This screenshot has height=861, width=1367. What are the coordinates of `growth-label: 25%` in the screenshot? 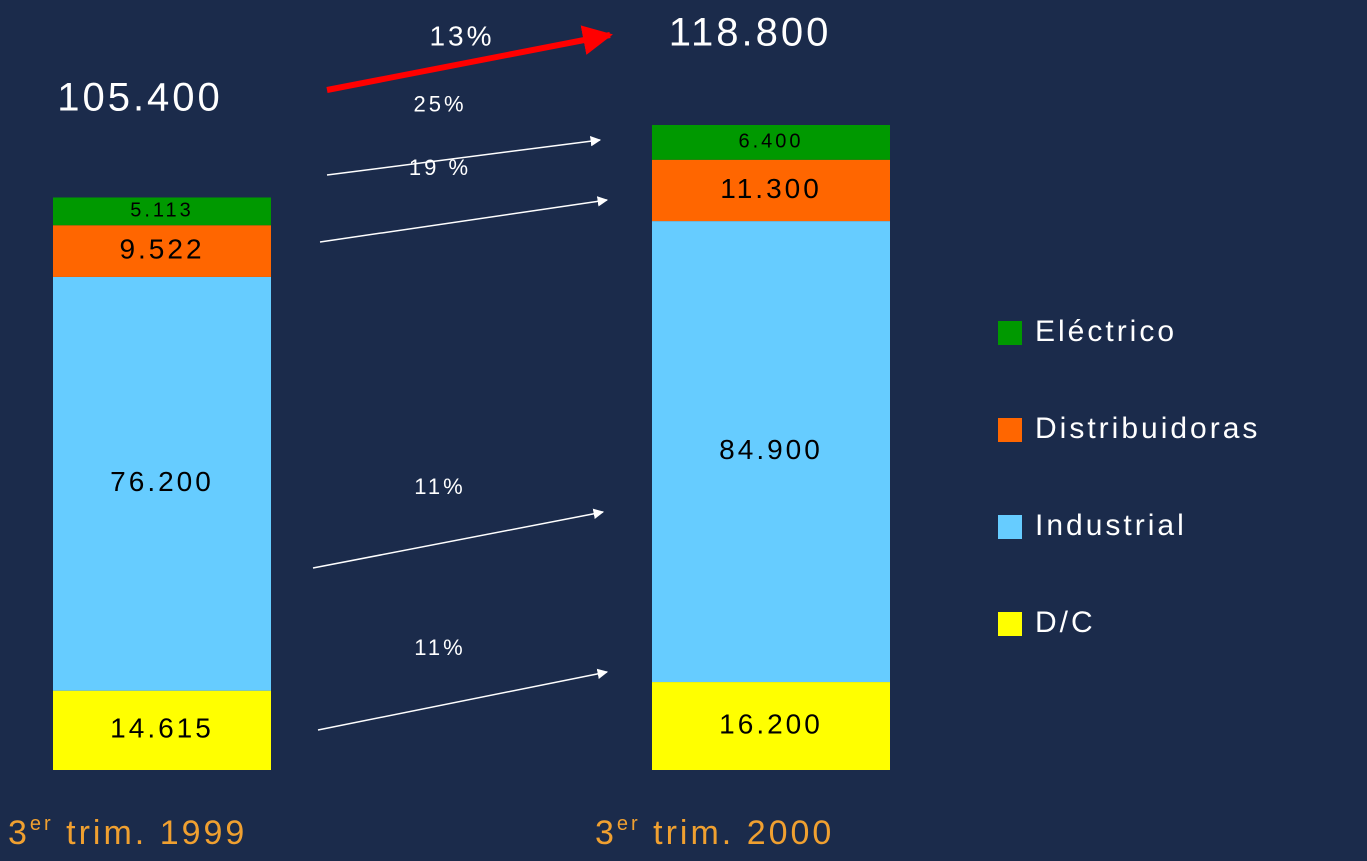 It's located at (439, 103).